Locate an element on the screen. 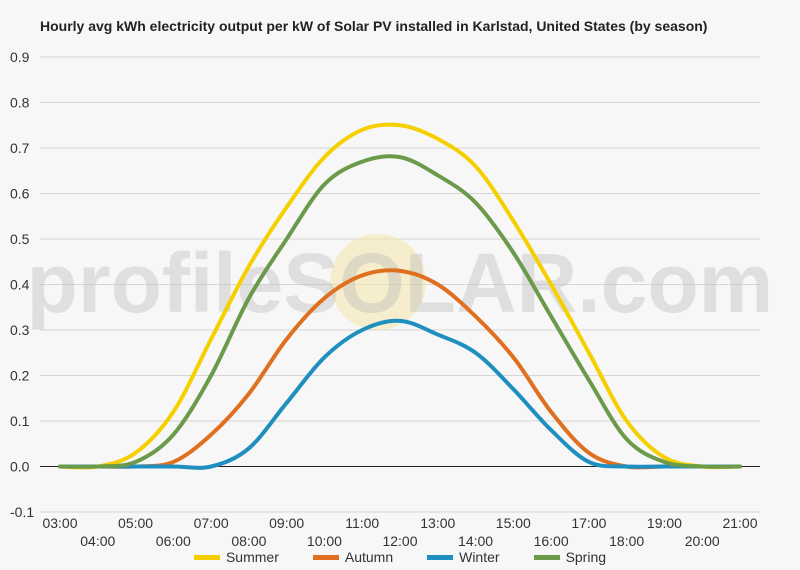 This screenshot has width=800, height=570. x-tick-label: 12:00 is located at coordinates (399, 541).